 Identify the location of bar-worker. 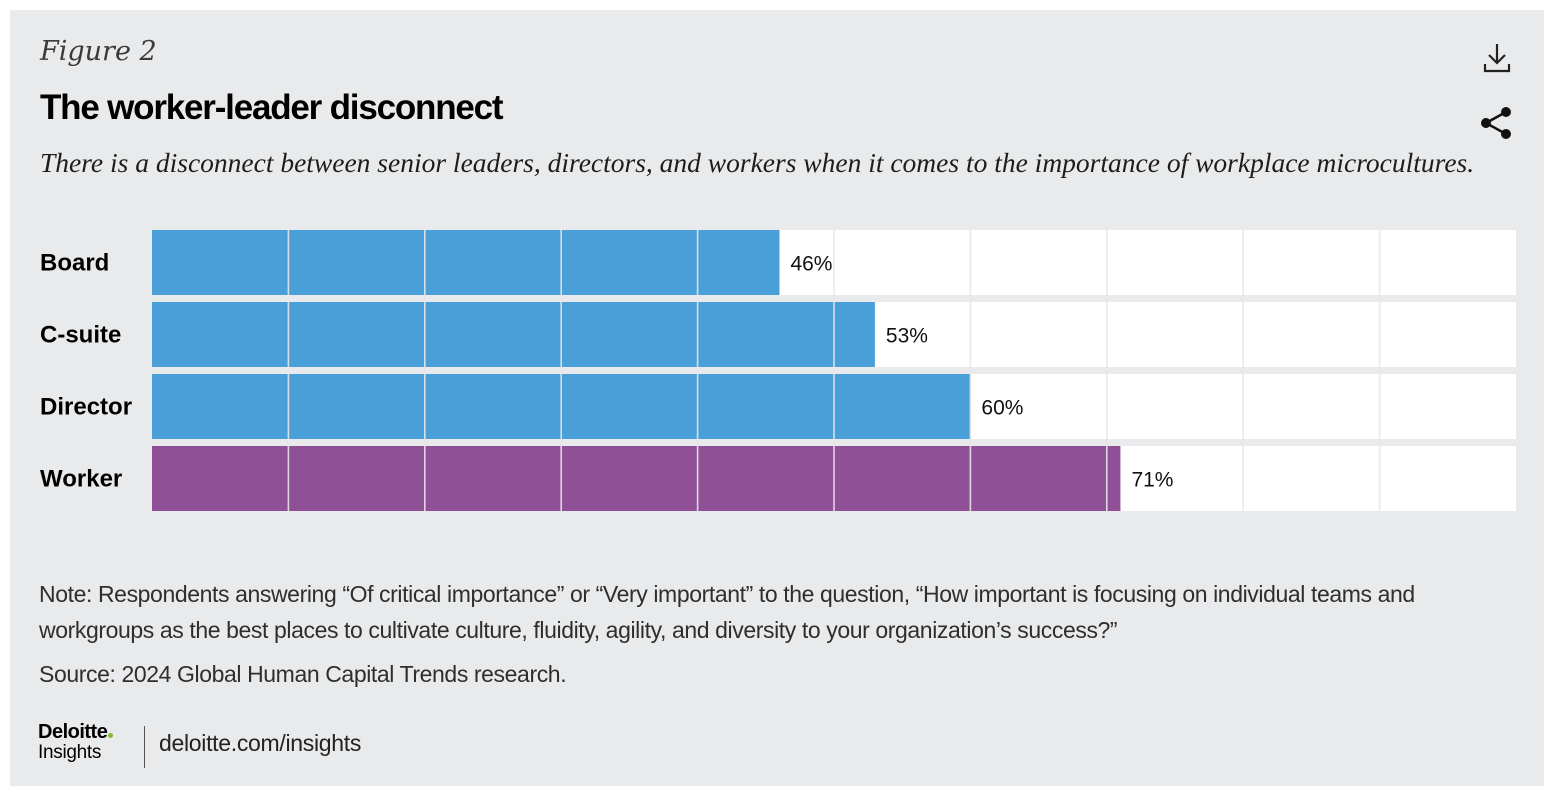
(636, 478).